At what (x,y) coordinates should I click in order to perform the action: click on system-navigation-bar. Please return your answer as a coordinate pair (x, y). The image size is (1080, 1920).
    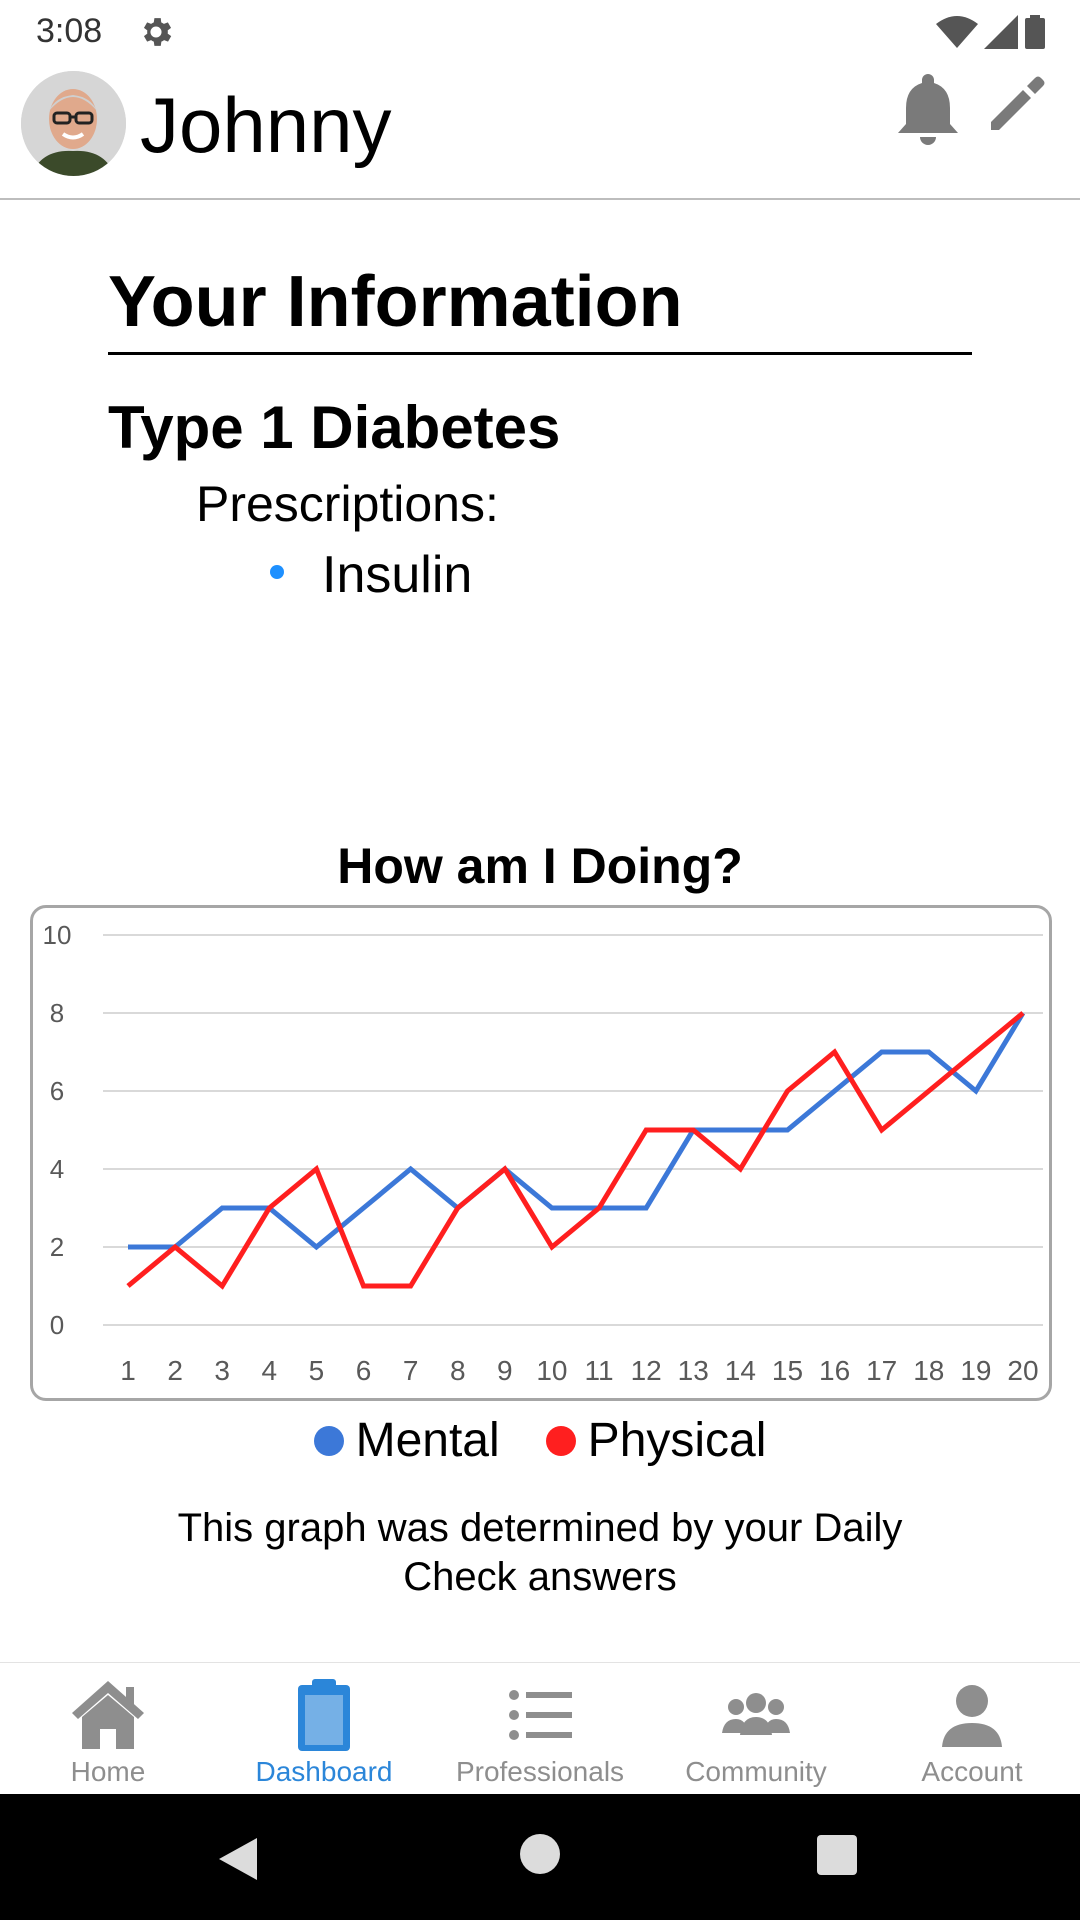
    Looking at the image, I should click on (540, 1857).